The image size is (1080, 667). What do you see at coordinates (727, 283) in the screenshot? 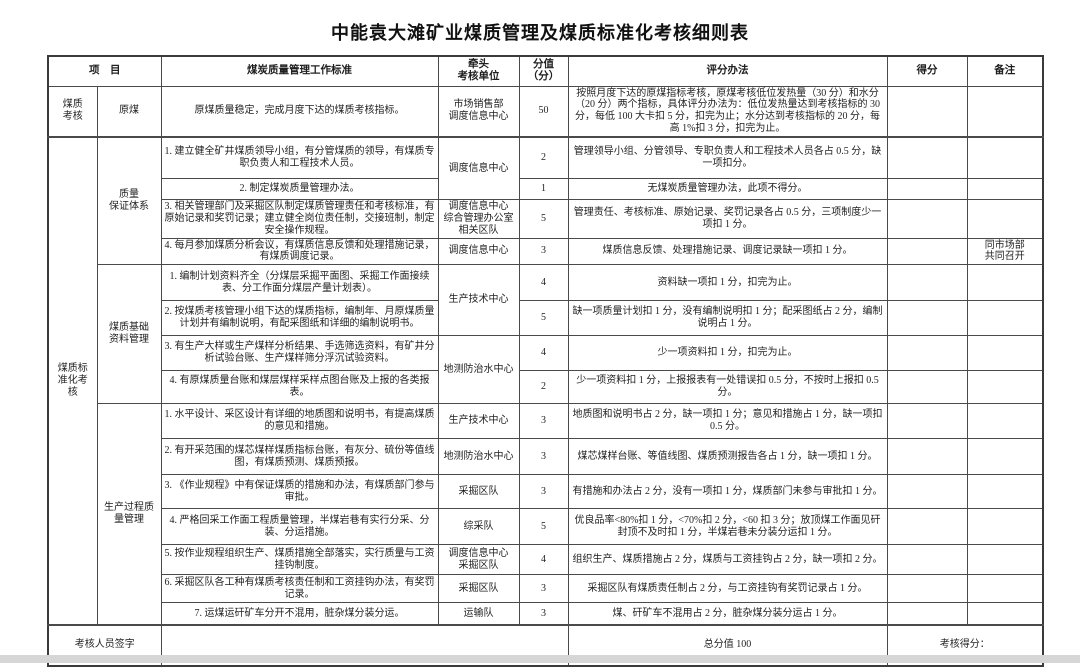
I see `method-cell: 资料缺一项扣 1 分，扣完为止。` at bounding box center [727, 283].